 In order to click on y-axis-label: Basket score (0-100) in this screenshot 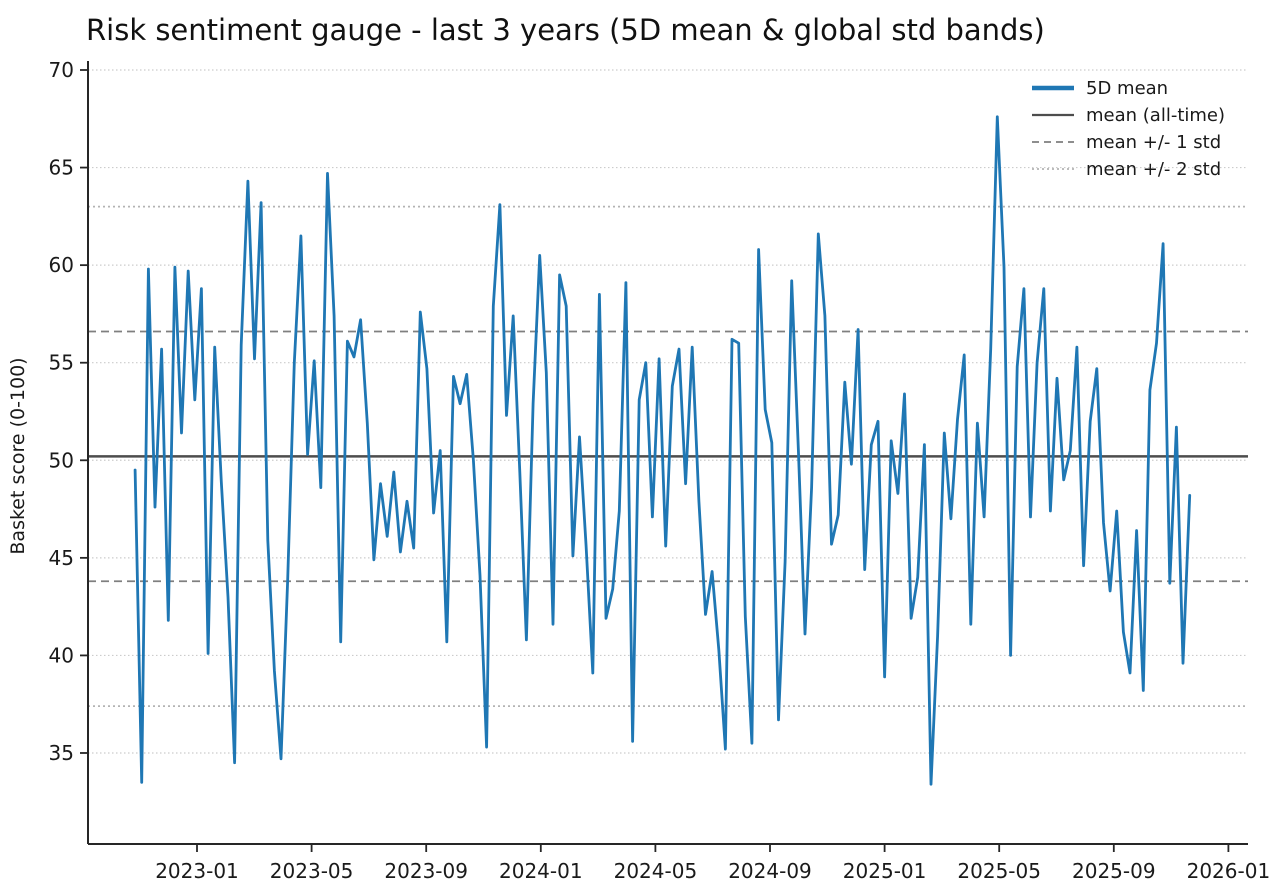, I will do `click(18, 455)`.